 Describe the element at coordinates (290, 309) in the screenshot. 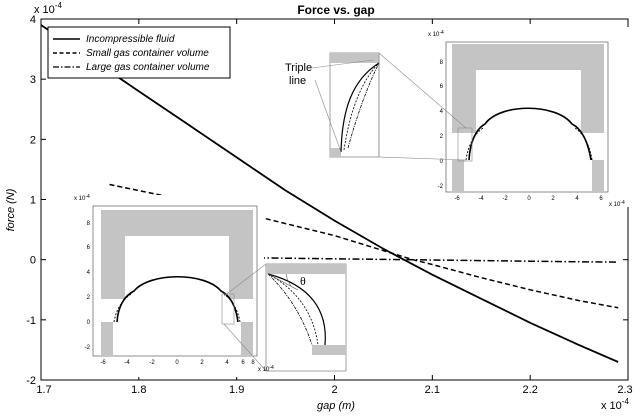

I see `zoom-bottom-left-curve-dash2` at that location.